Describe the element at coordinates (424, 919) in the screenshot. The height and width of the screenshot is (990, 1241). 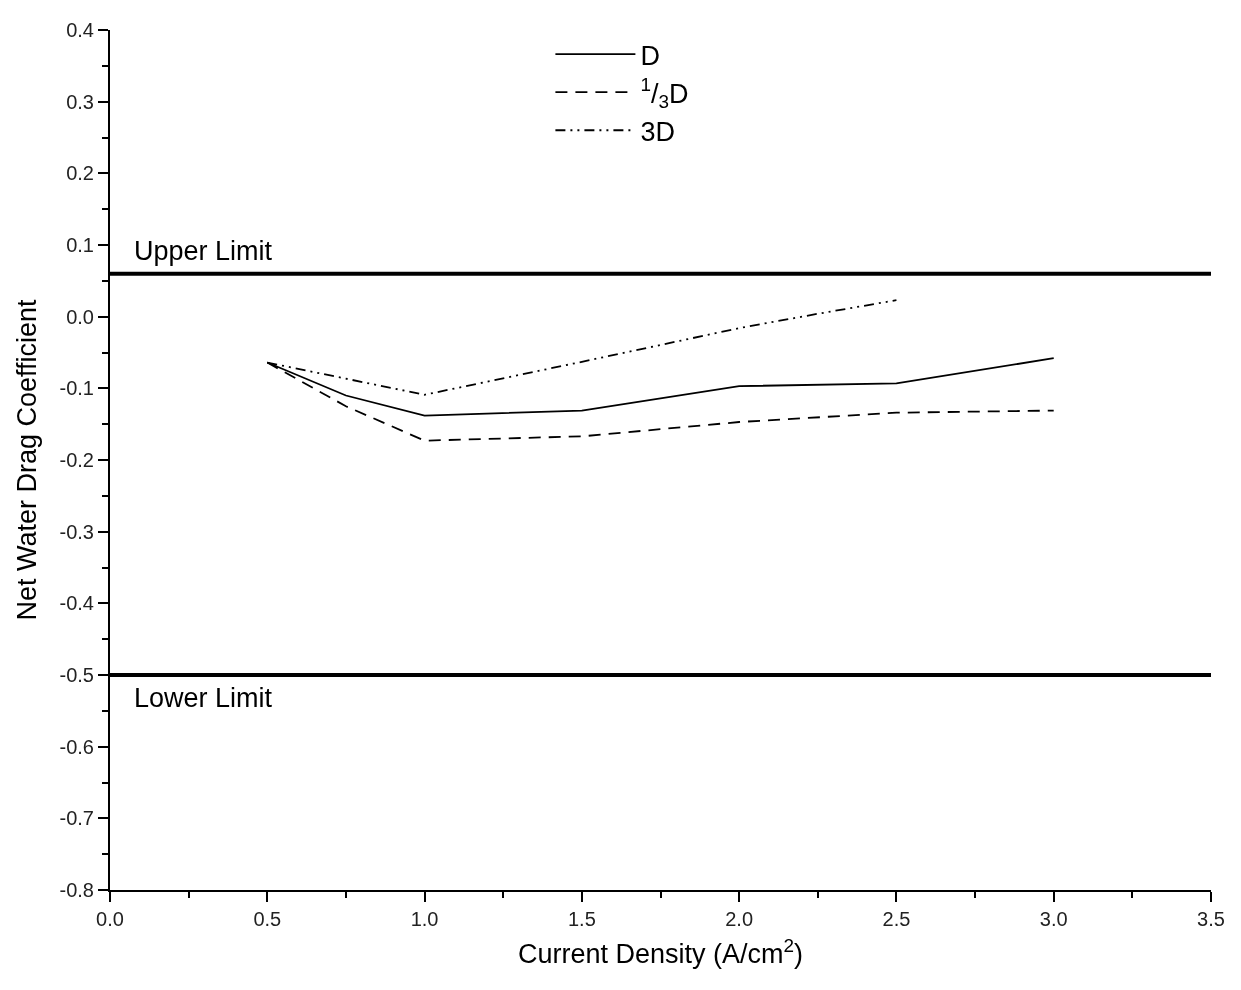
I see `x-tick-label: 1.0` at that location.